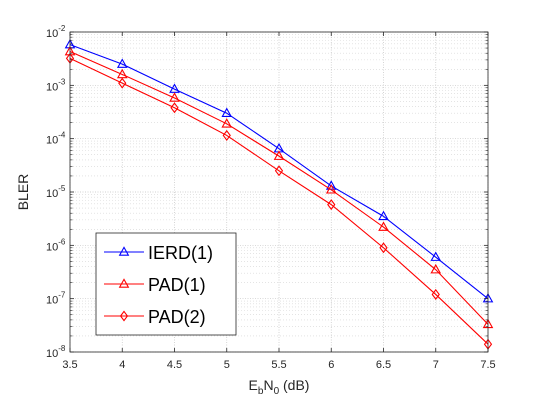  What do you see at coordinates (56, 352) in the screenshot?
I see `y-tick-label: 10⁻⁸` at bounding box center [56, 352].